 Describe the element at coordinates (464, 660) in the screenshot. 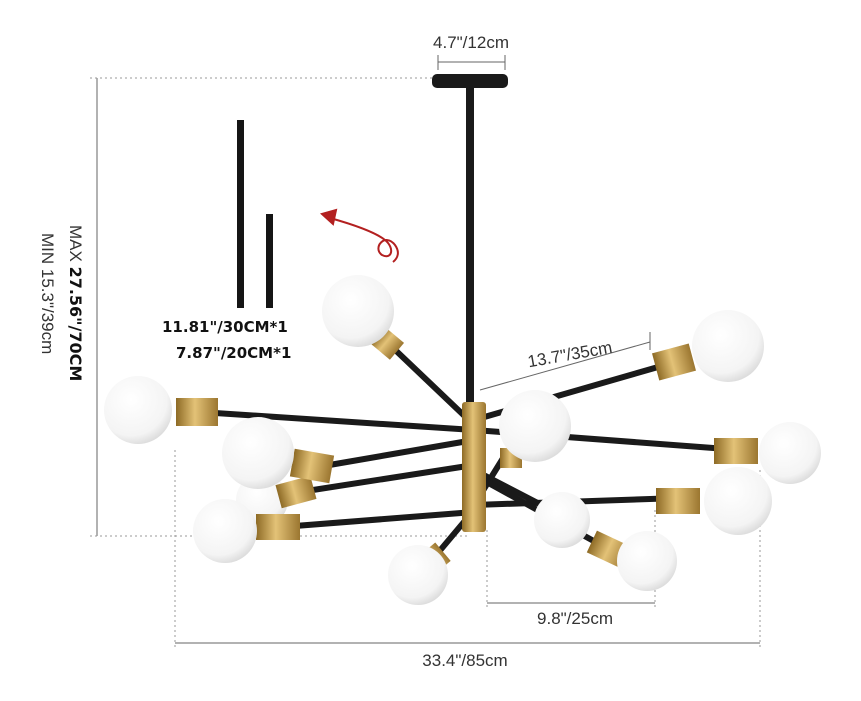

I see `total-width-label: 33.4"/85cm` at that location.